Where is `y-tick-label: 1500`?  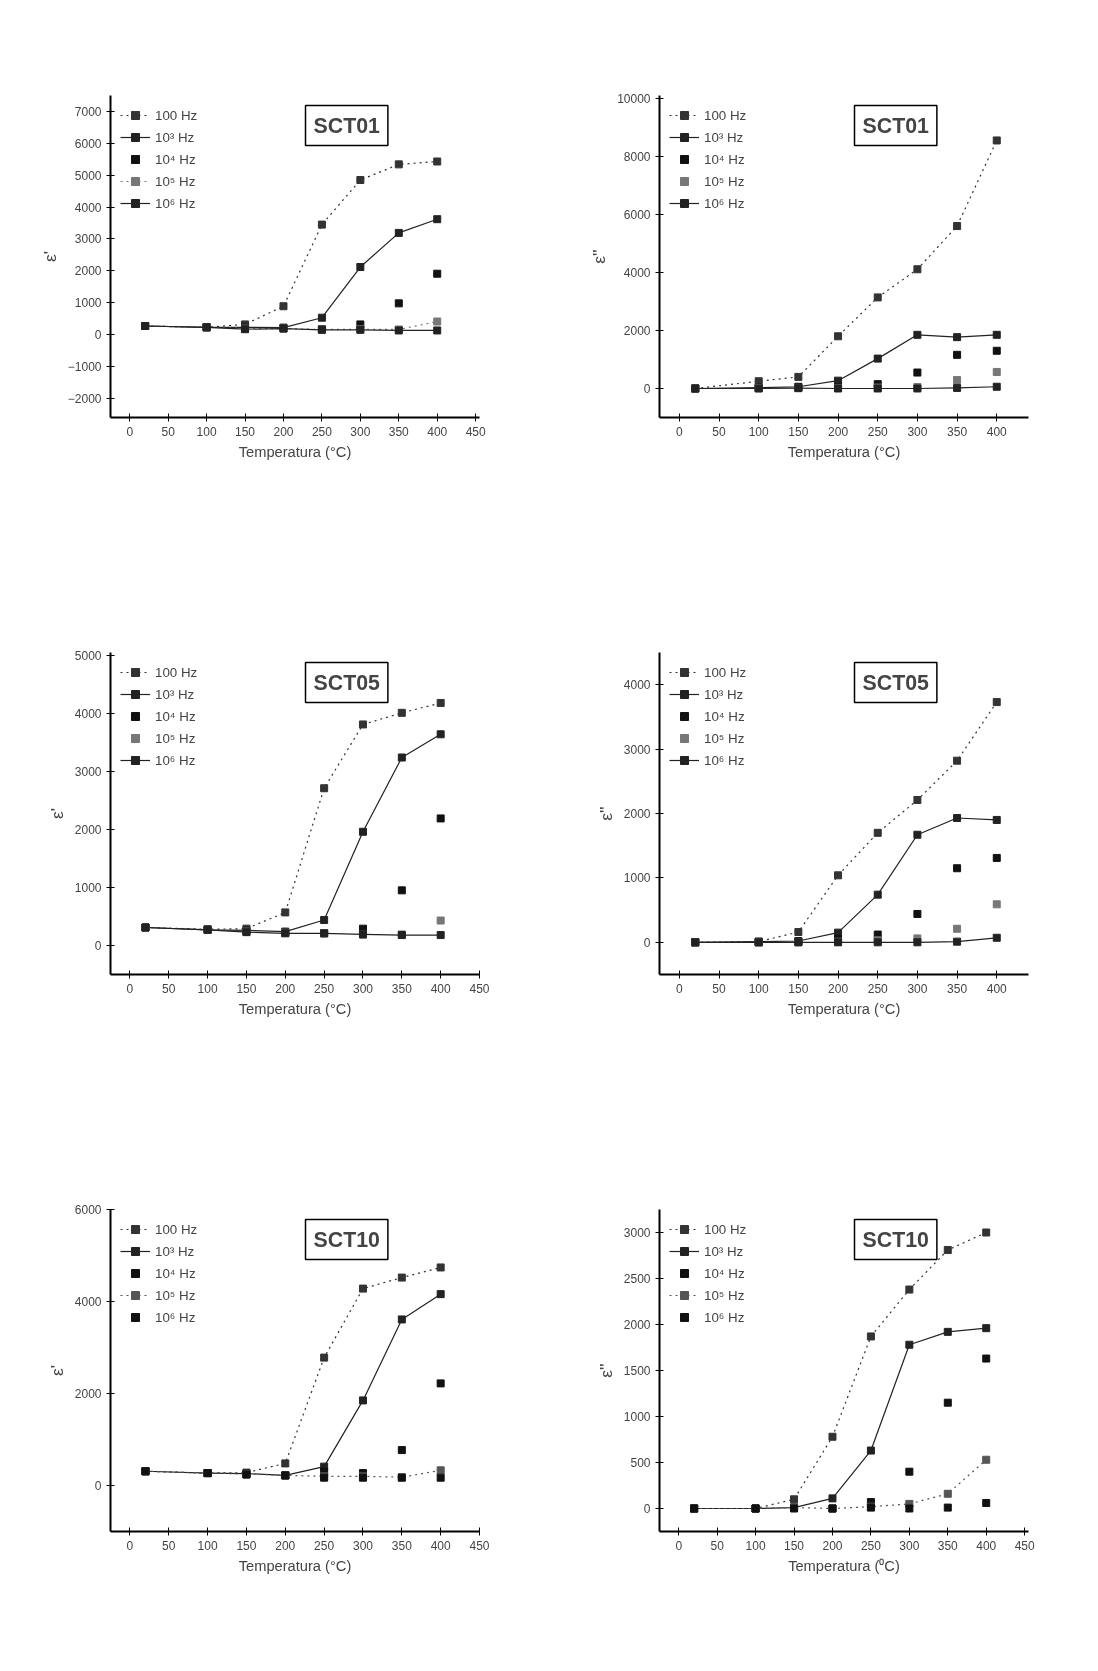
y-tick-label: 1500 is located at coordinates (637, 1371).